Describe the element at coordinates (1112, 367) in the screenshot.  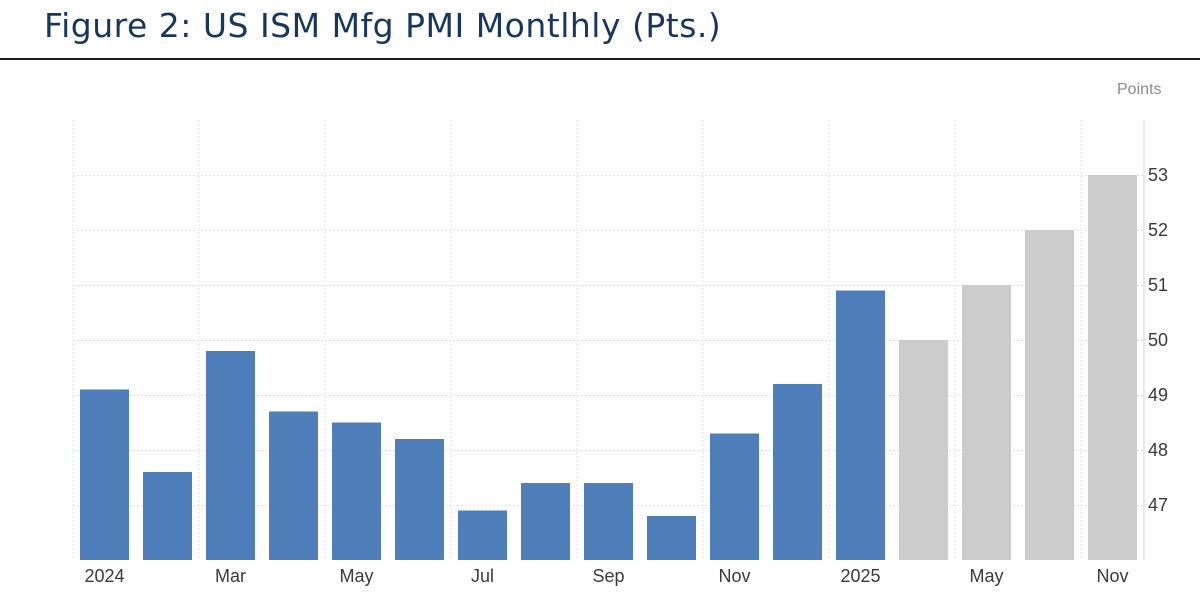
I see `forecast-bar: 53` at that location.